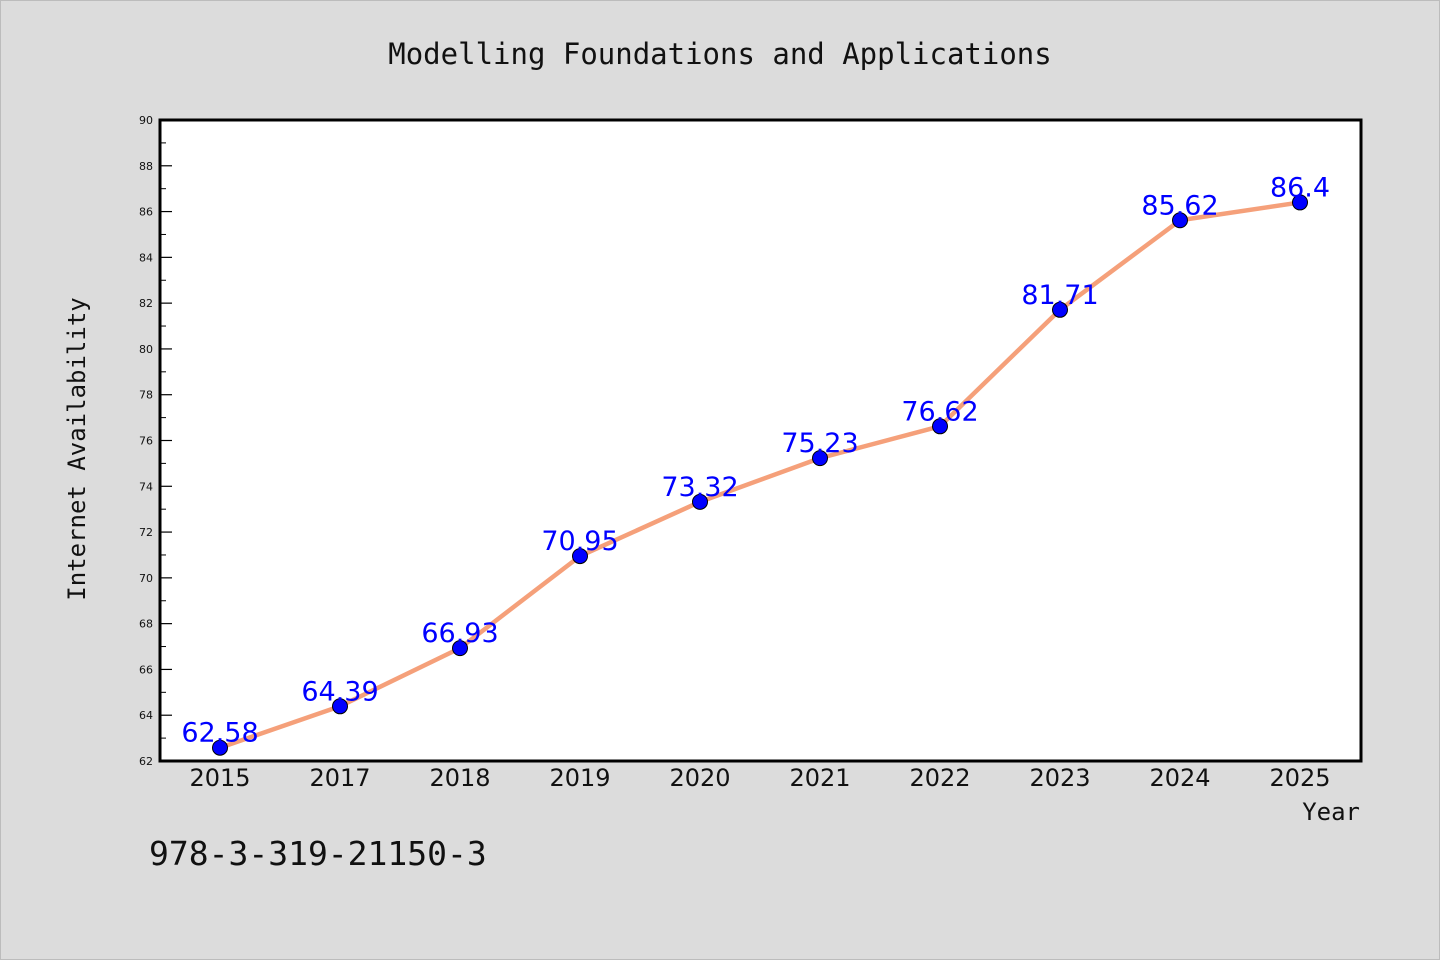 The image size is (1440, 960). Describe the element at coordinates (146, 212) in the screenshot. I see `y-tick-label: 86` at that location.